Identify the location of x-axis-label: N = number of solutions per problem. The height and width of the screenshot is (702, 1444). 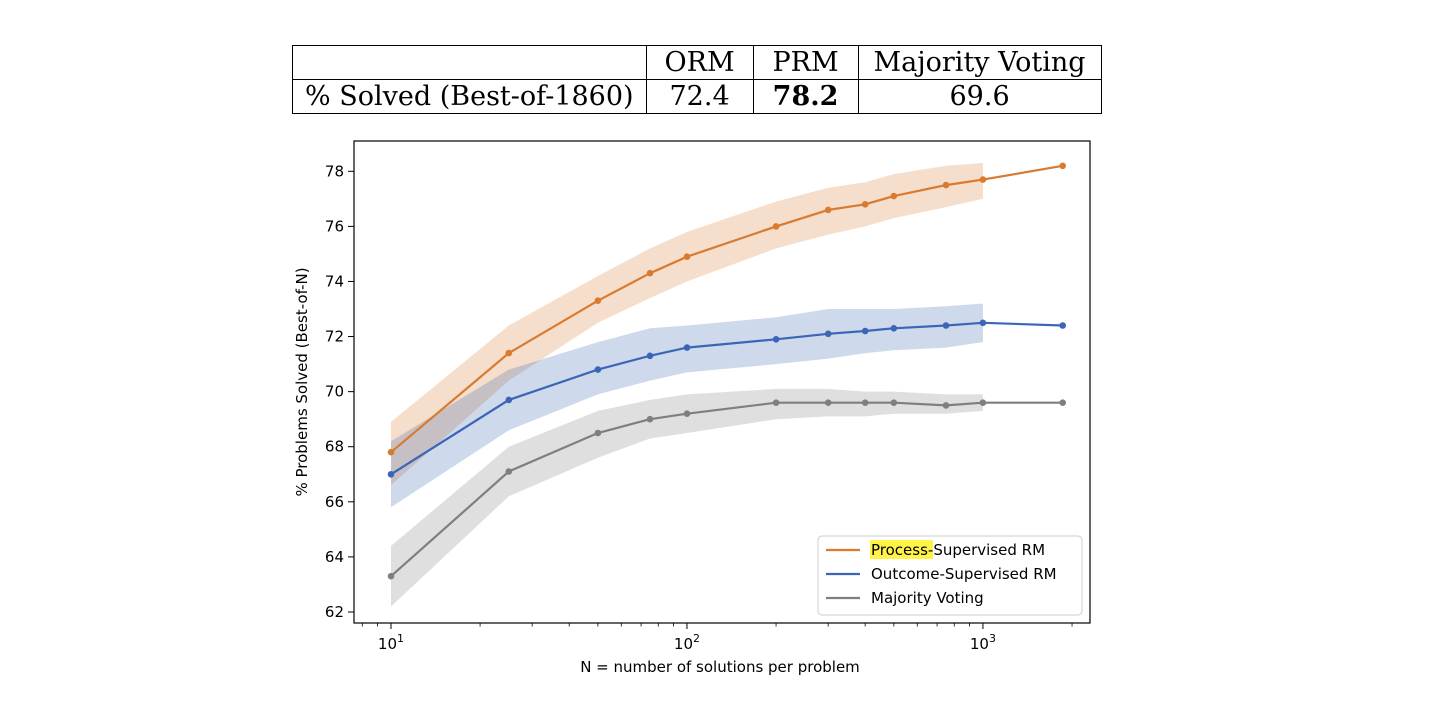
(720, 667).